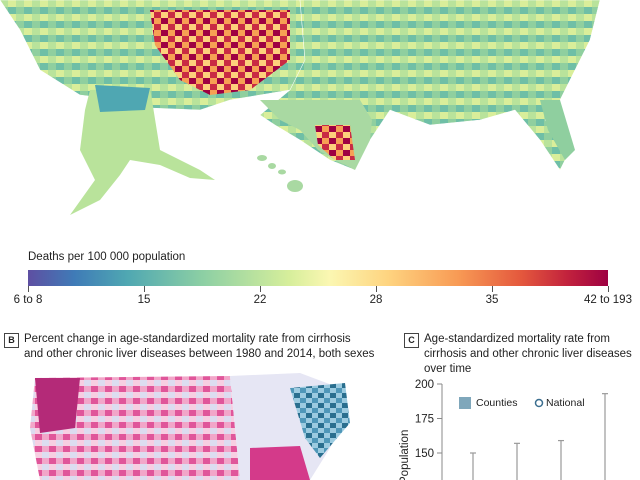 Image resolution: width=640 pixels, height=480 pixels. I want to click on percent-change-map, so click(190, 426).